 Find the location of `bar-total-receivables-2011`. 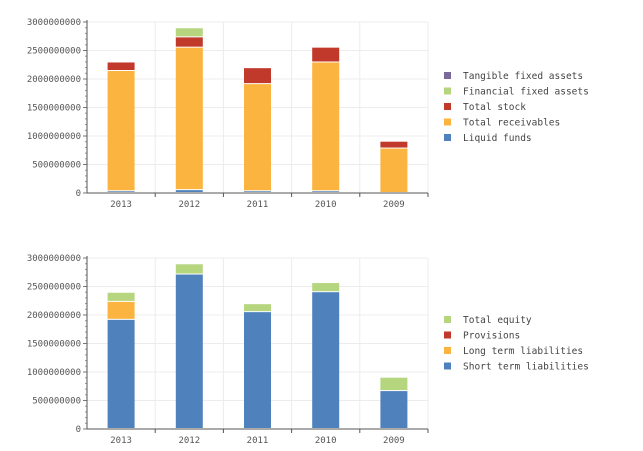

bar-total-receivables-2011 is located at coordinates (257, 137).